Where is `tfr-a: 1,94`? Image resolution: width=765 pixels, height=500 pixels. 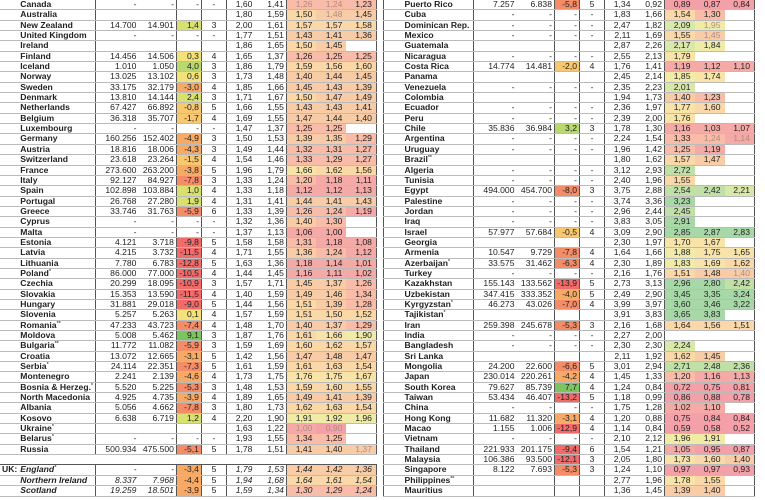 tfr-a: 1,94 is located at coordinates (240, 481).